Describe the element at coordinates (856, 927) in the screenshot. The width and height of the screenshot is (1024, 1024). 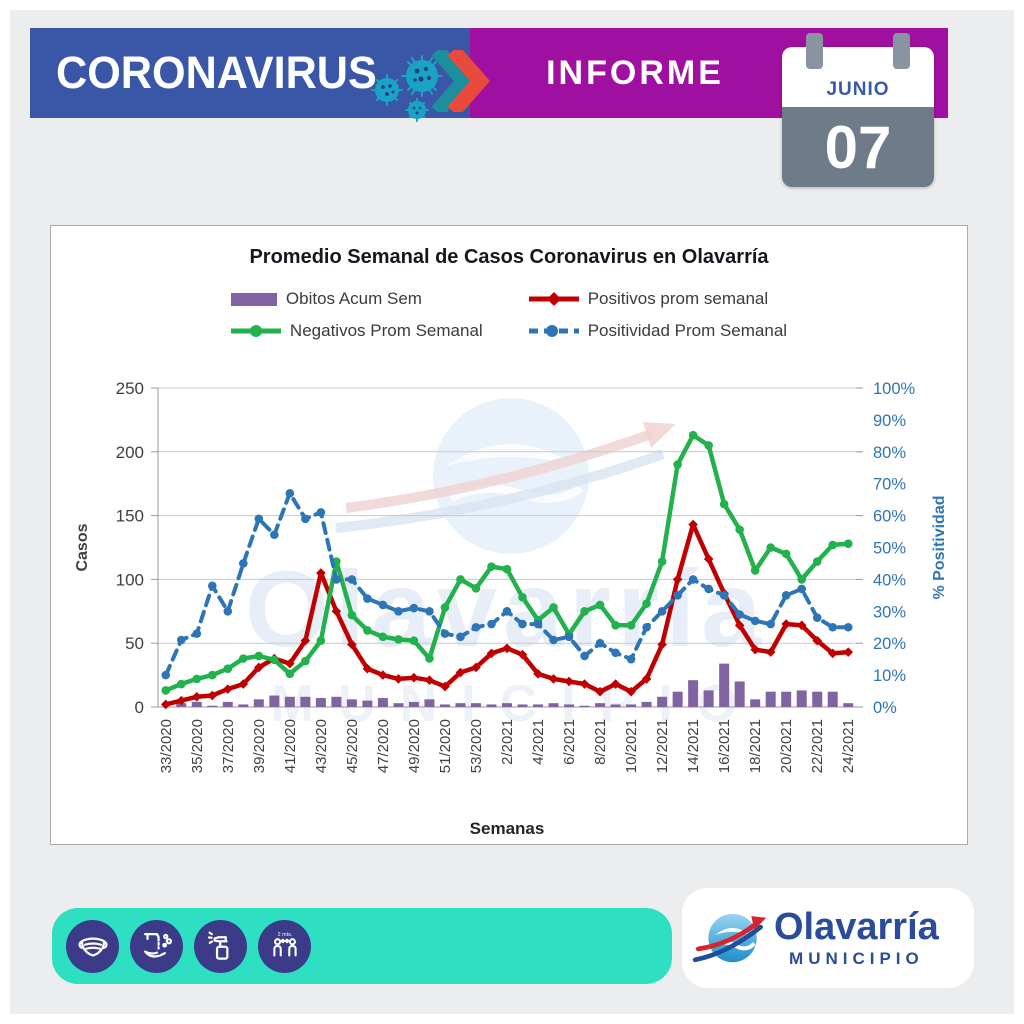
I see `logo-name: Olavarría` at that location.